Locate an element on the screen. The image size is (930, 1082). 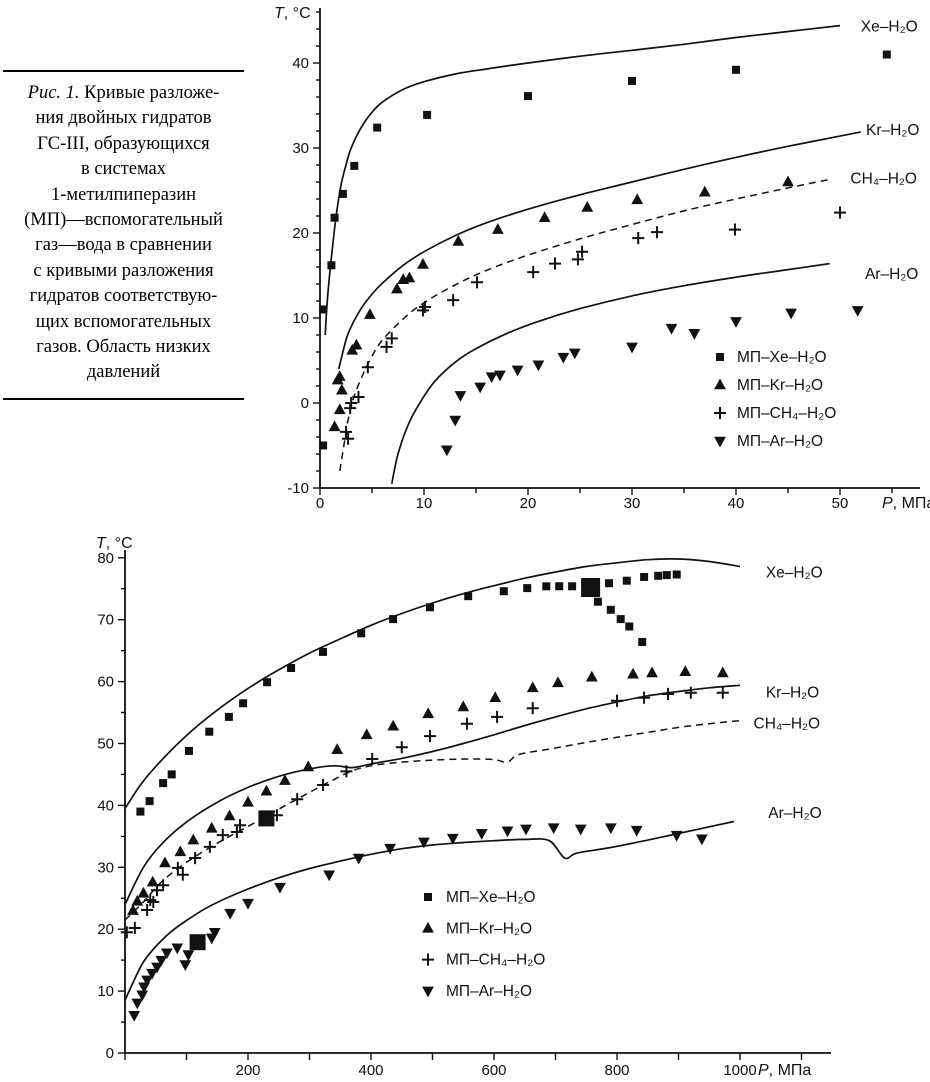
x-tick-label: 600 is located at coordinates (493, 1070).